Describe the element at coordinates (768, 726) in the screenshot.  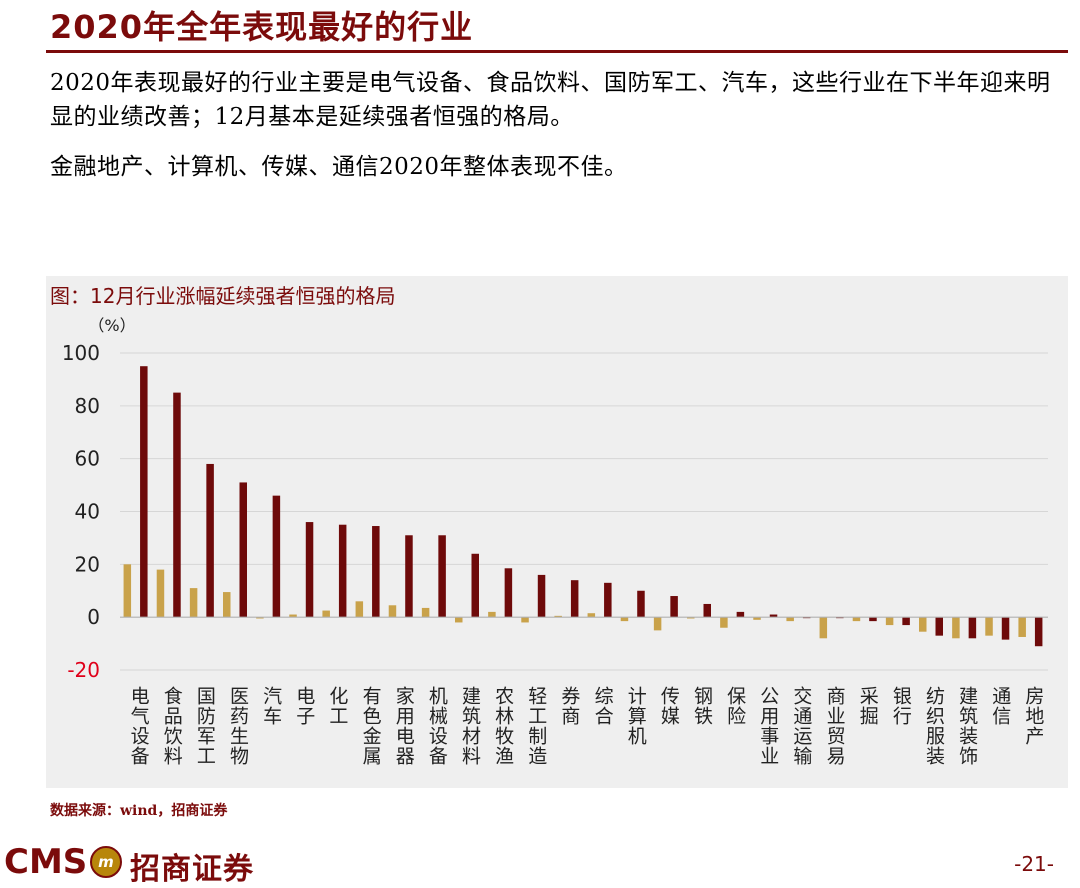
I see `x-tick-label: 公用事业` at that location.